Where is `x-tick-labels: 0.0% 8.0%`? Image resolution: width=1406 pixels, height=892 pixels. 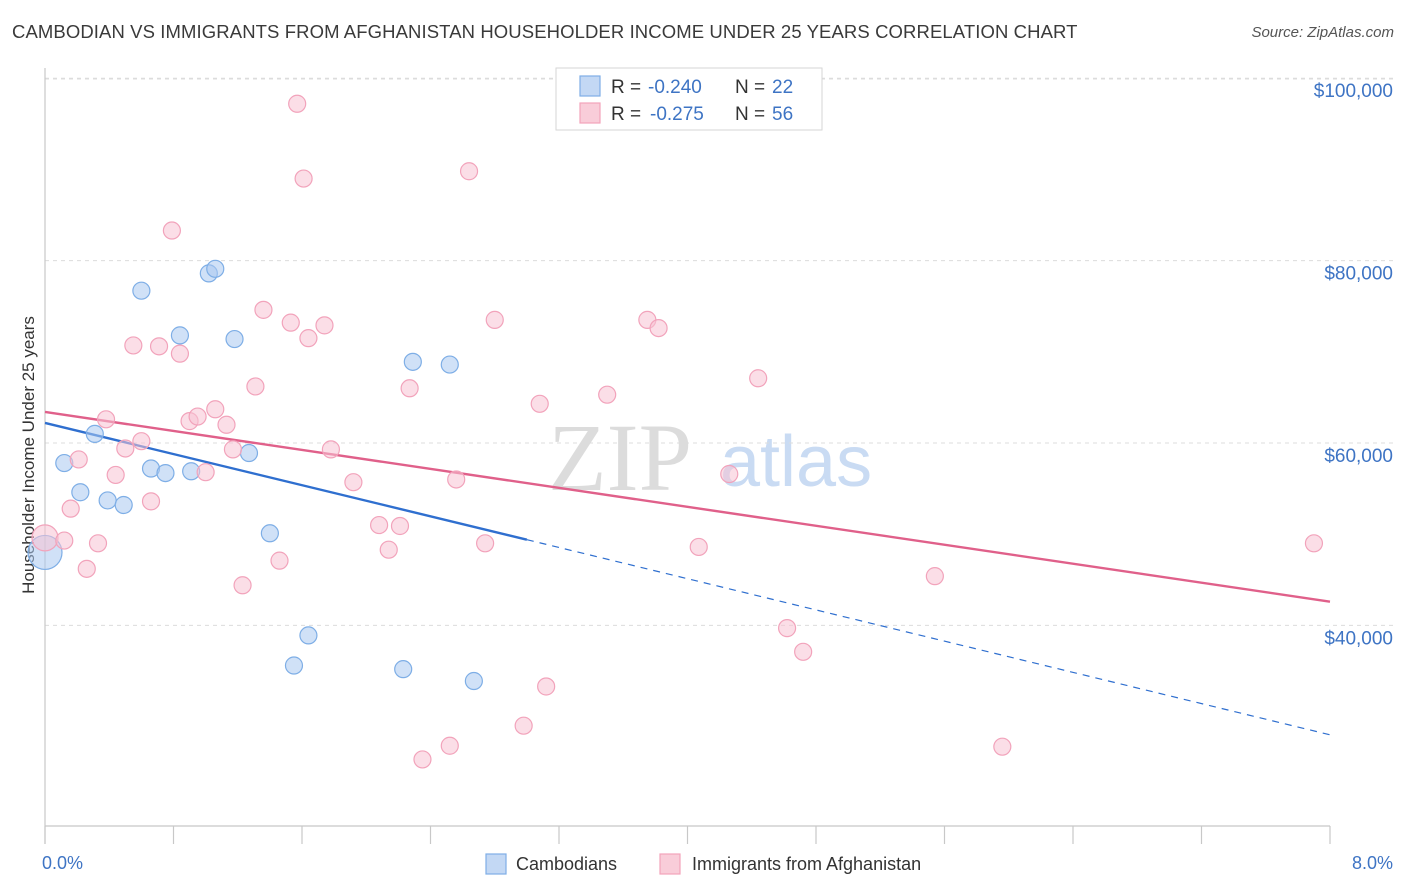 x-tick-labels: 0.0% 8.0% is located at coordinates (717, 863).